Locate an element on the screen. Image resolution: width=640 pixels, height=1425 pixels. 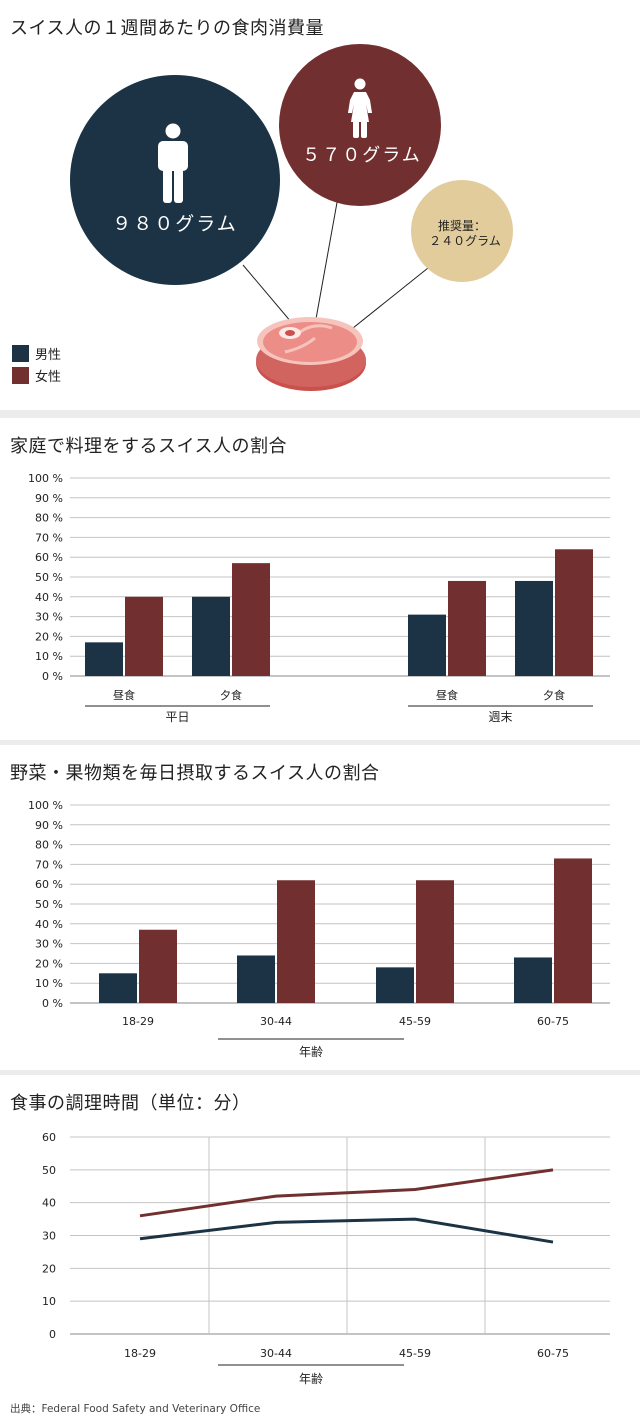
prep-x-tick-label: 30-44 is located at coordinates (276, 1353).